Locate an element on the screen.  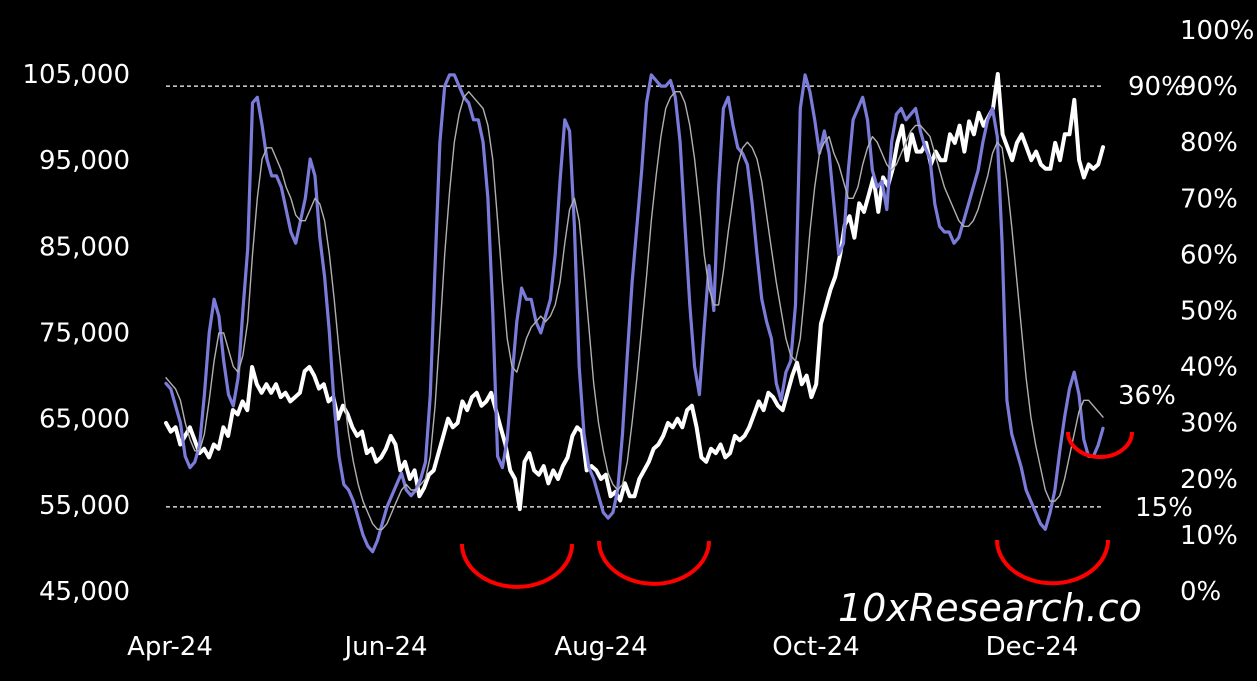
left-tick-label: 85,000 is located at coordinates (84, 247).